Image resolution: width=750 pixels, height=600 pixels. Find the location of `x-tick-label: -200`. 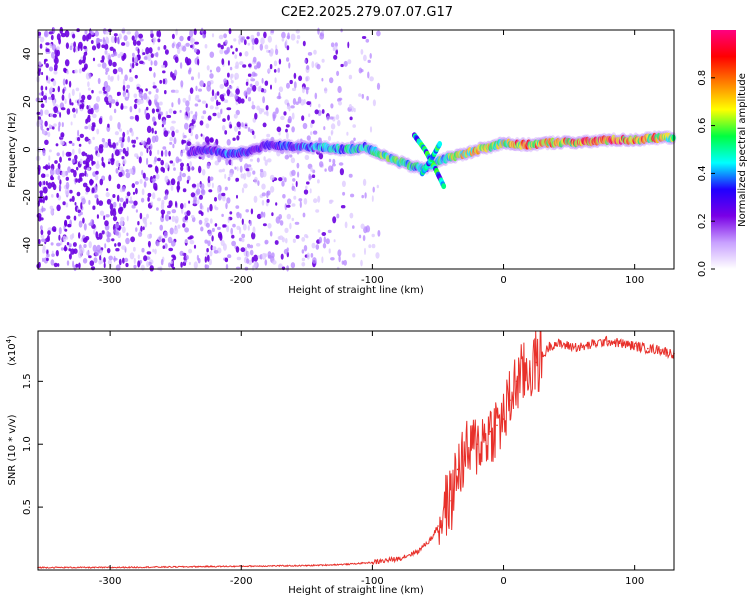

x-tick-label: -200 is located at coordinates (241, 280).